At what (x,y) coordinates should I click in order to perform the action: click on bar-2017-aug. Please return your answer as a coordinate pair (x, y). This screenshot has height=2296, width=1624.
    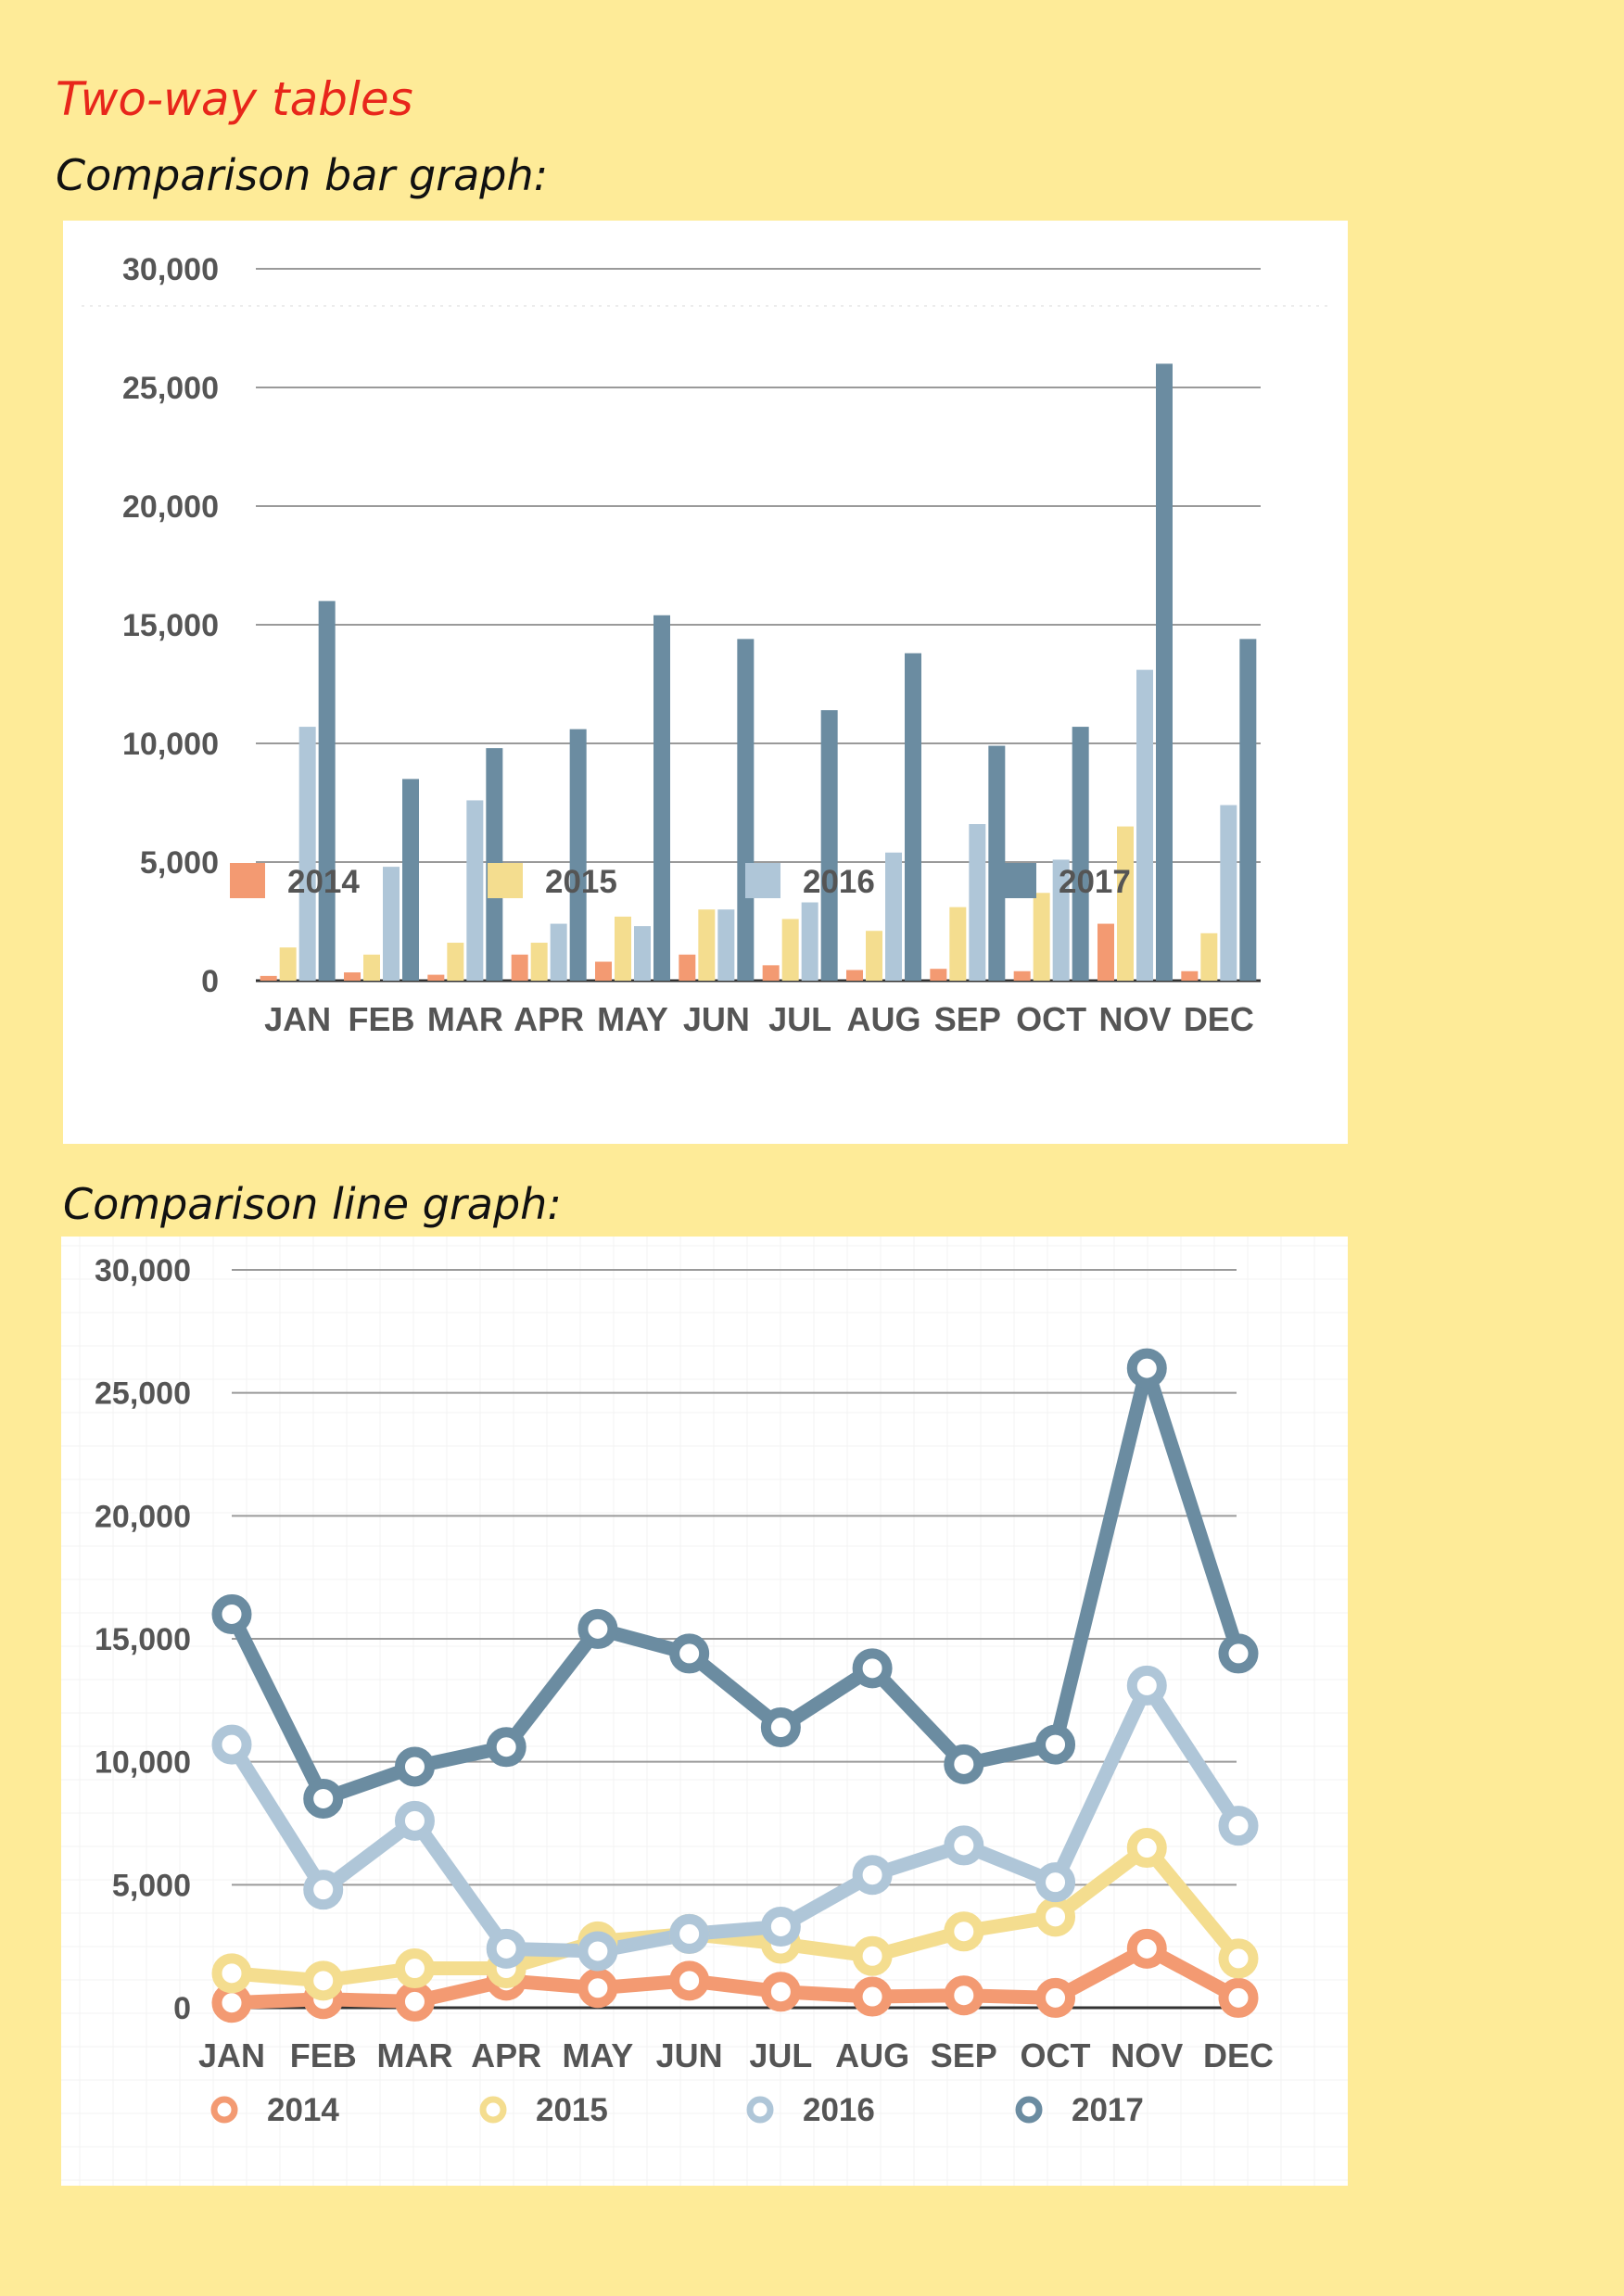
    Looking at the image, I should click on (913, 817).